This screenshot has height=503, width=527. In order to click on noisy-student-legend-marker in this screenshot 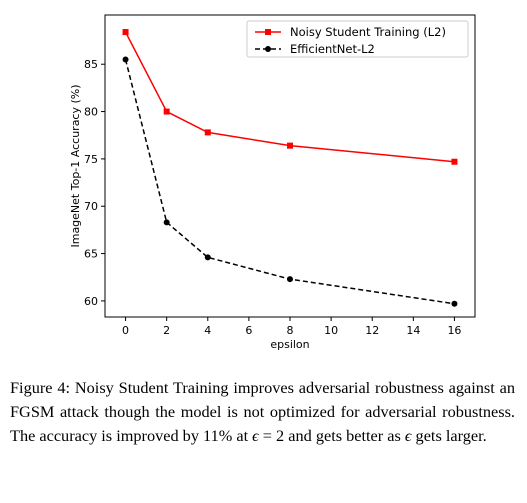, I will do `click(268, 32)`.